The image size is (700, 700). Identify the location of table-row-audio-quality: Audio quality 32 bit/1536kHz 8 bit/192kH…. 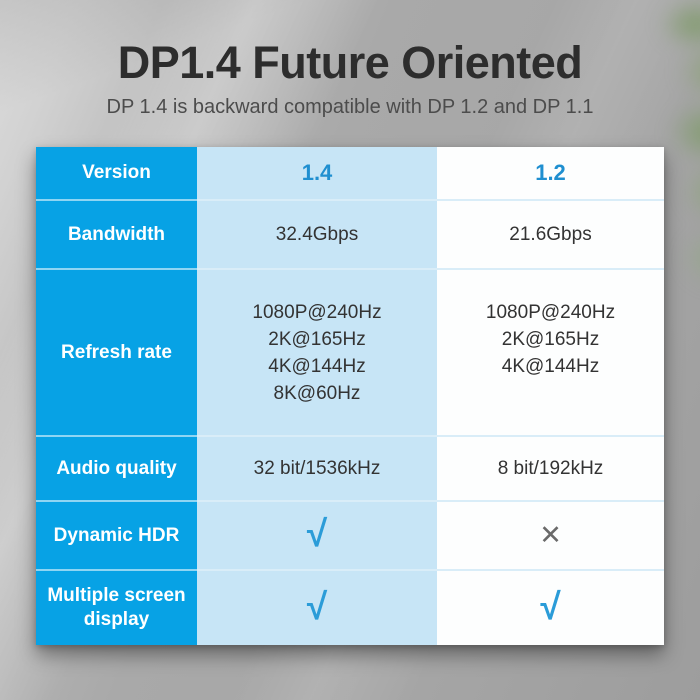
(350, 469).